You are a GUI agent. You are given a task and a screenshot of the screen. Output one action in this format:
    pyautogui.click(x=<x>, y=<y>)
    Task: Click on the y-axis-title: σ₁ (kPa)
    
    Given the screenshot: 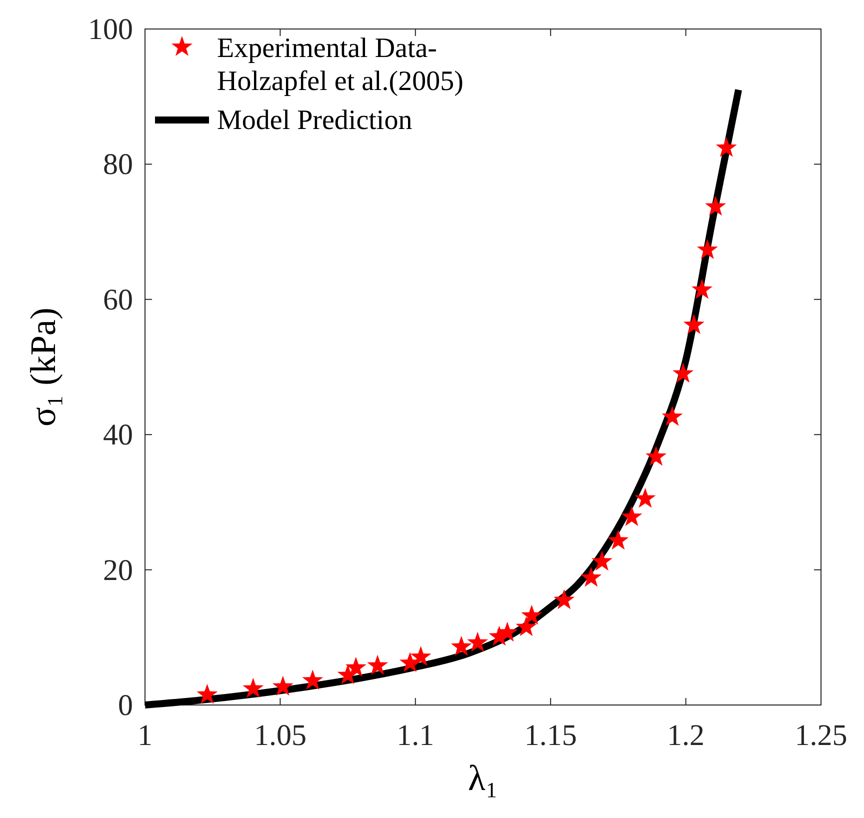 What is the action you would take?
    pyautogui.click(x=43, y=367)
    